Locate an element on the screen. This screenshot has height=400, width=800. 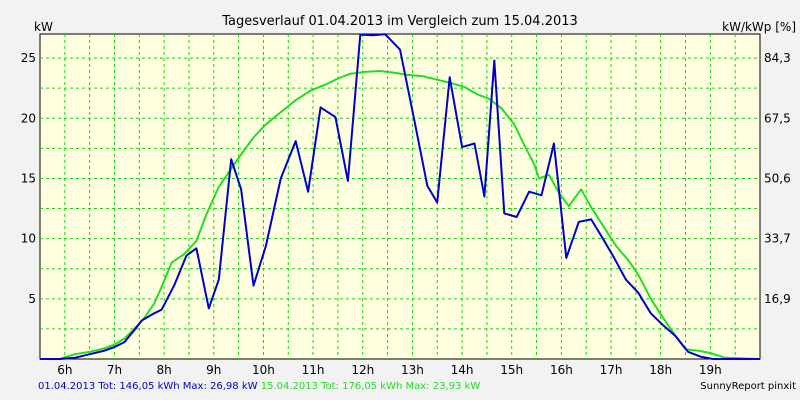
x-tick-label: 18h is located at coordinates (660, 370).